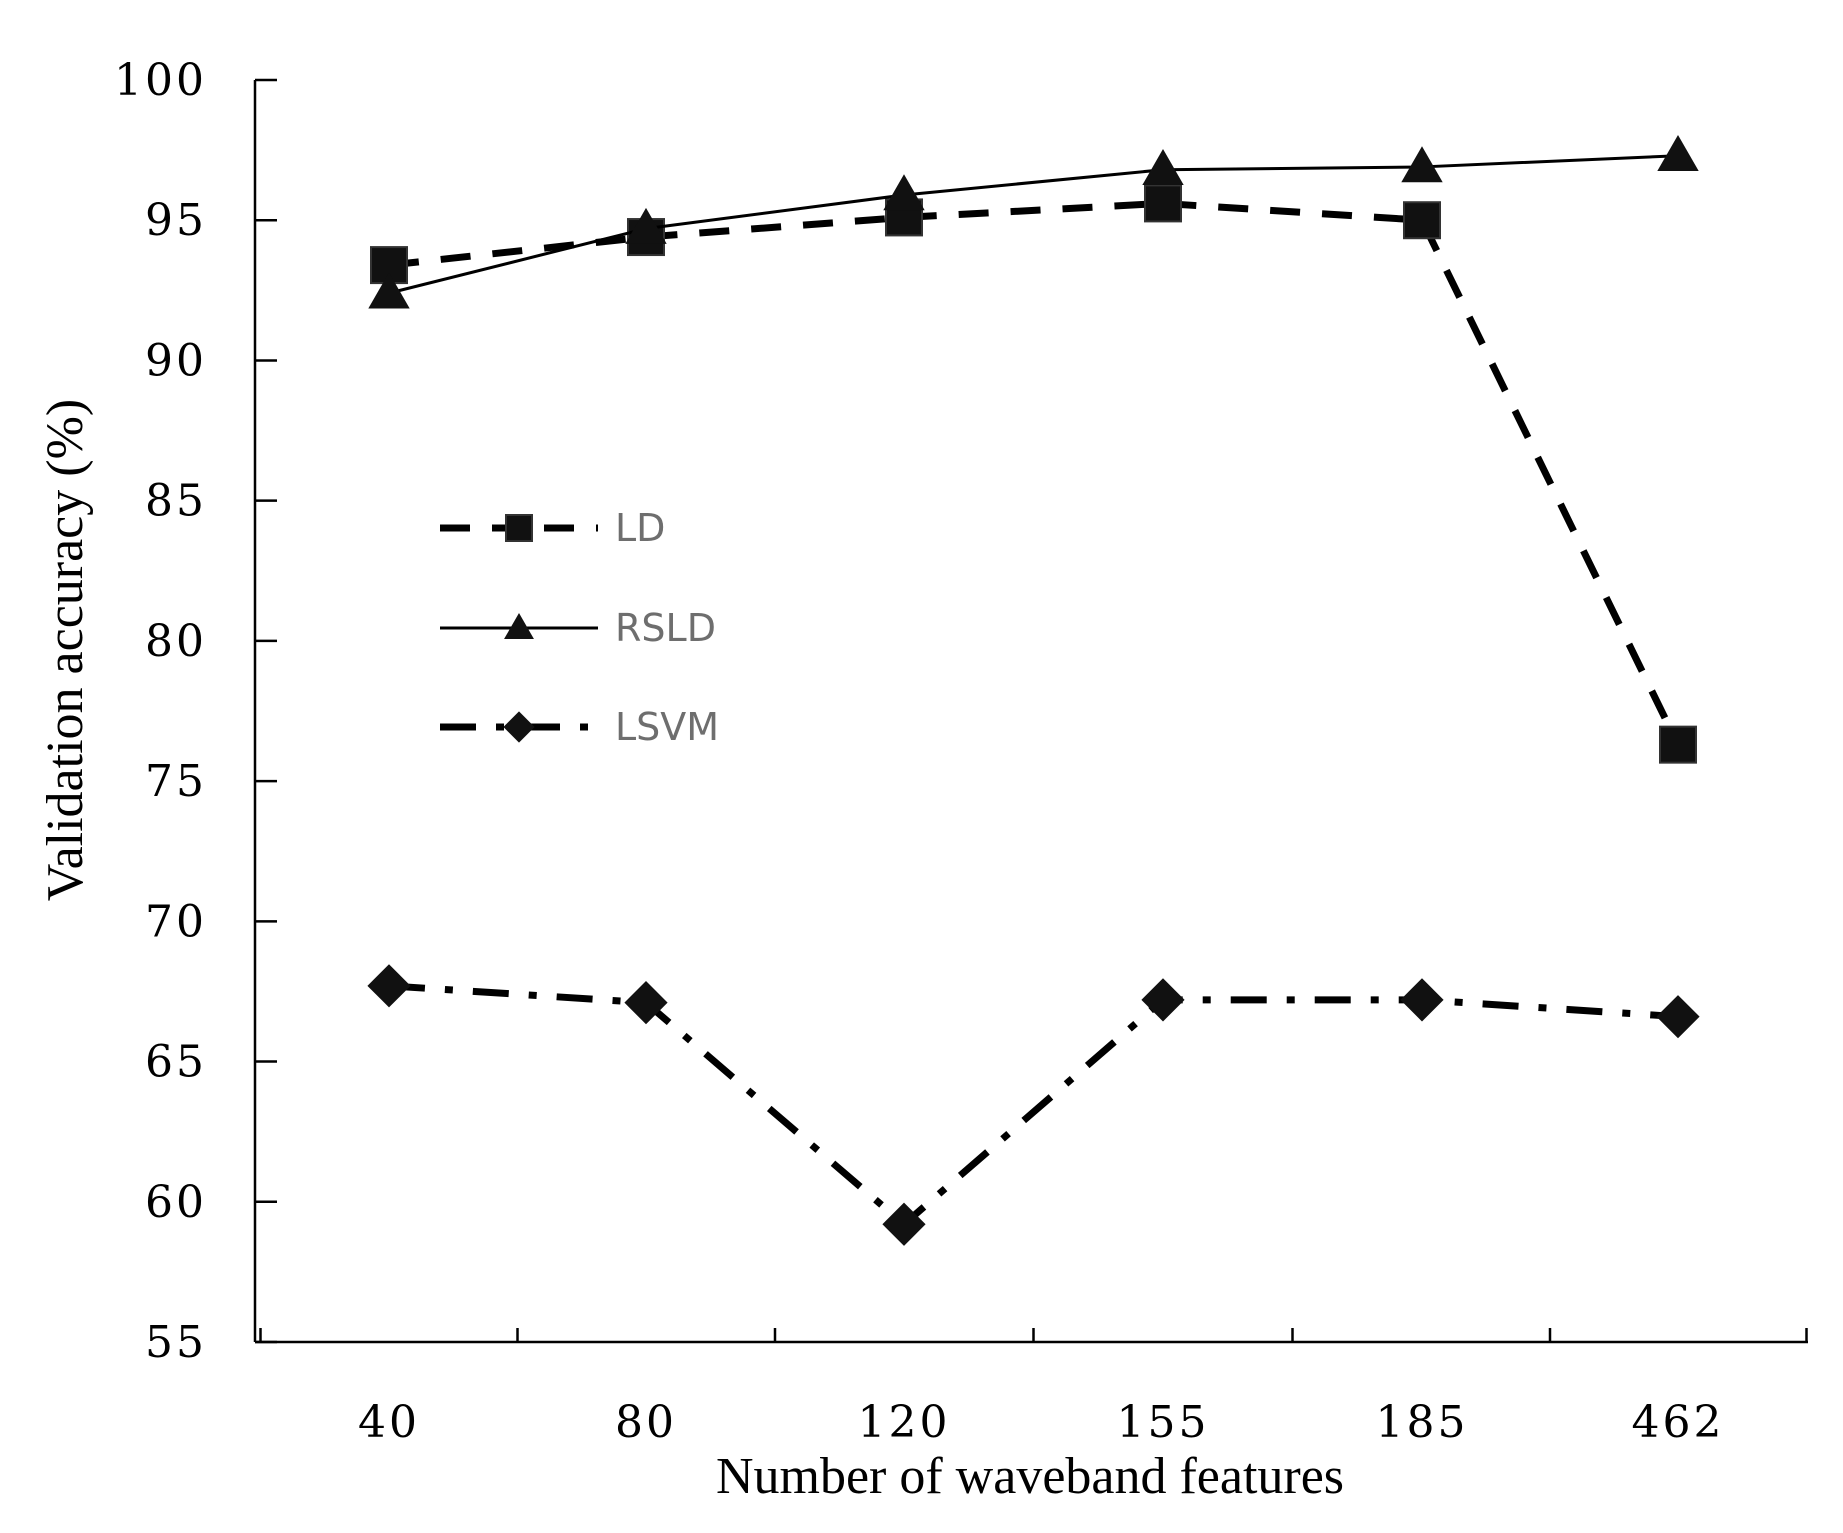  Describe the element at coordinates (1030, 1476) in the screenshot. I see `x-axis-title: Number of waveband features` at that location.